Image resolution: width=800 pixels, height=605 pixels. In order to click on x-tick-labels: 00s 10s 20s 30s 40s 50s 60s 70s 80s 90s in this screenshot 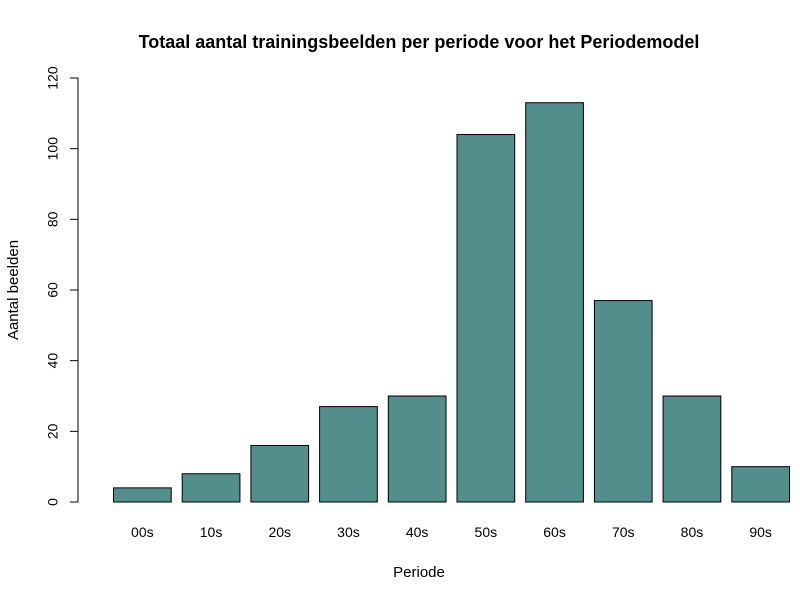, I will do `click(451, 532)`.